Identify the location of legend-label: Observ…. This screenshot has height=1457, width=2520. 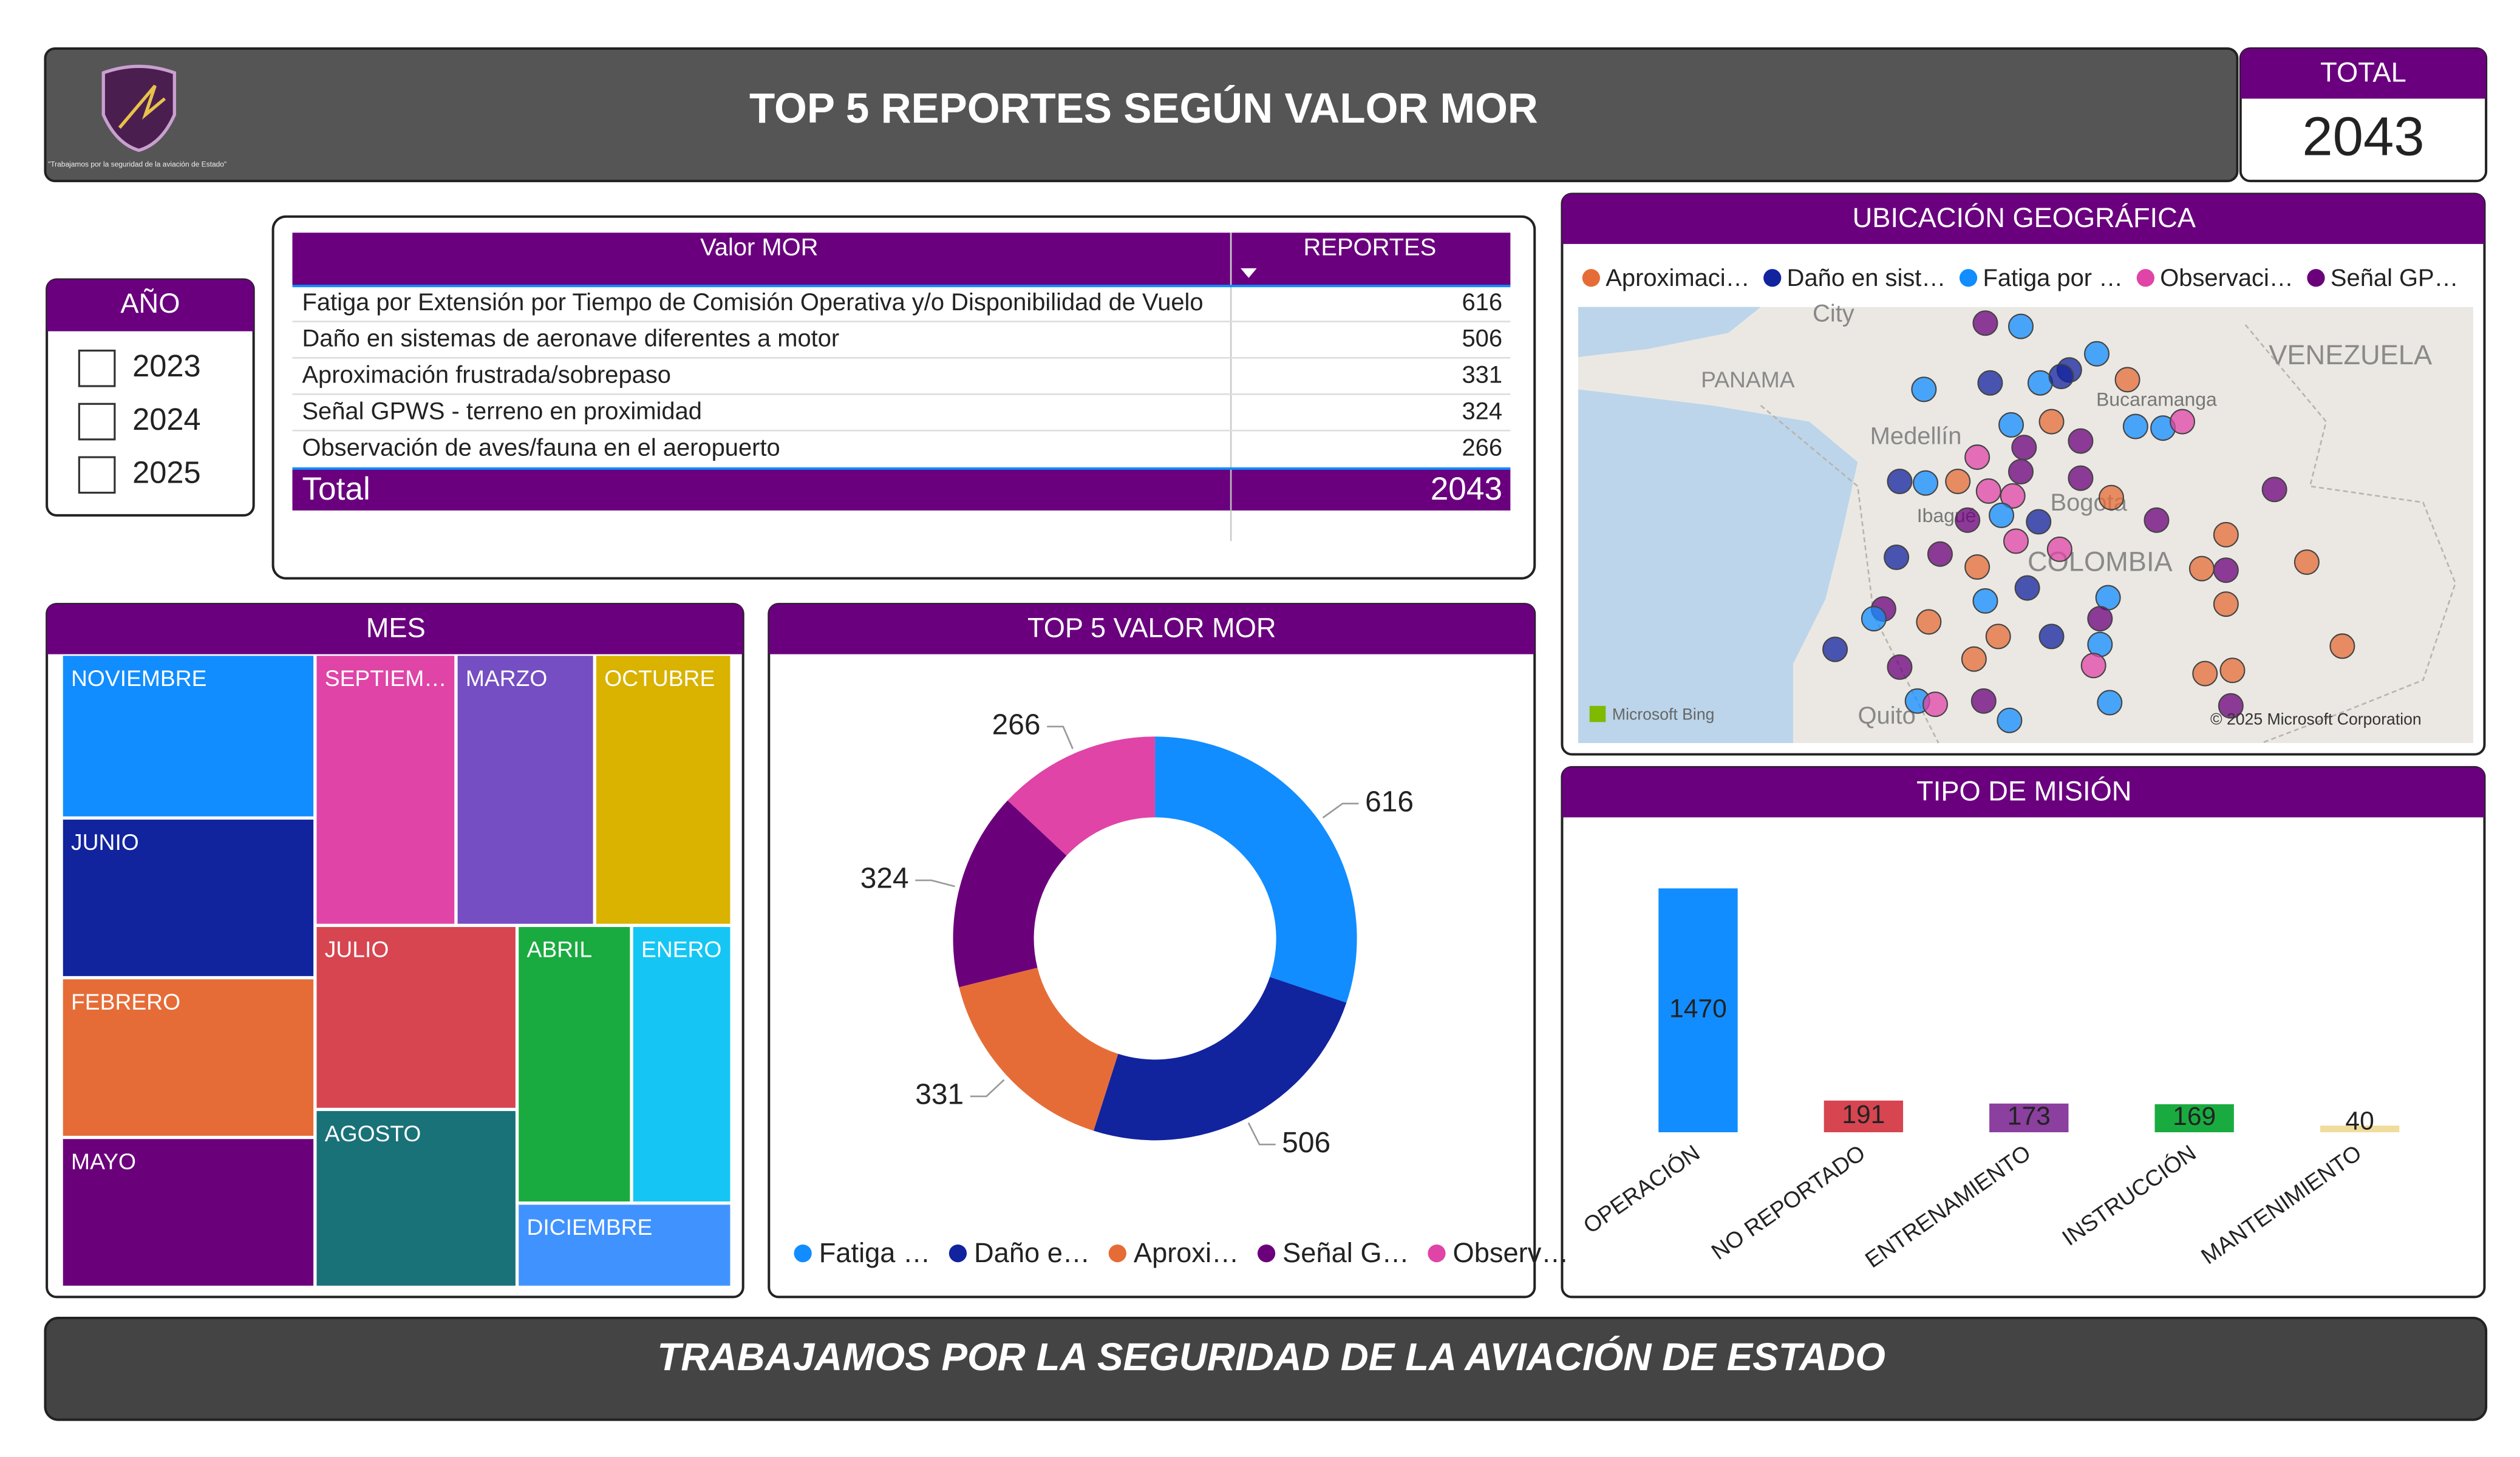
(1511, 1252).